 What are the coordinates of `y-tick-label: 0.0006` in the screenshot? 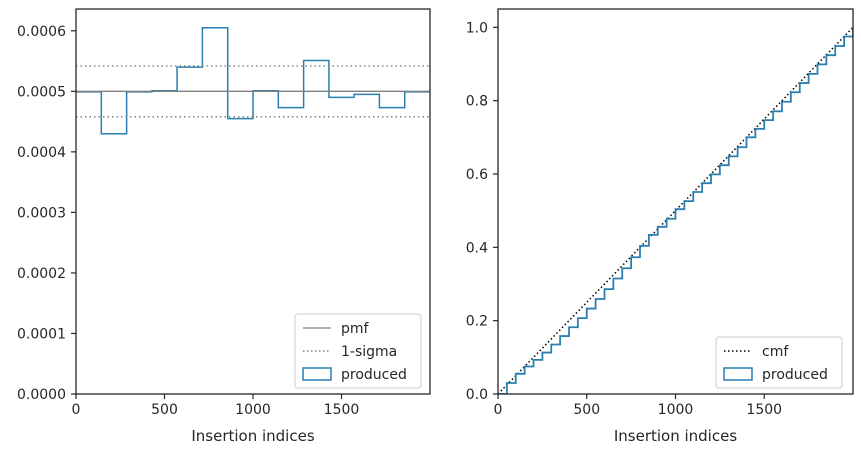 It's located at (41, 32).